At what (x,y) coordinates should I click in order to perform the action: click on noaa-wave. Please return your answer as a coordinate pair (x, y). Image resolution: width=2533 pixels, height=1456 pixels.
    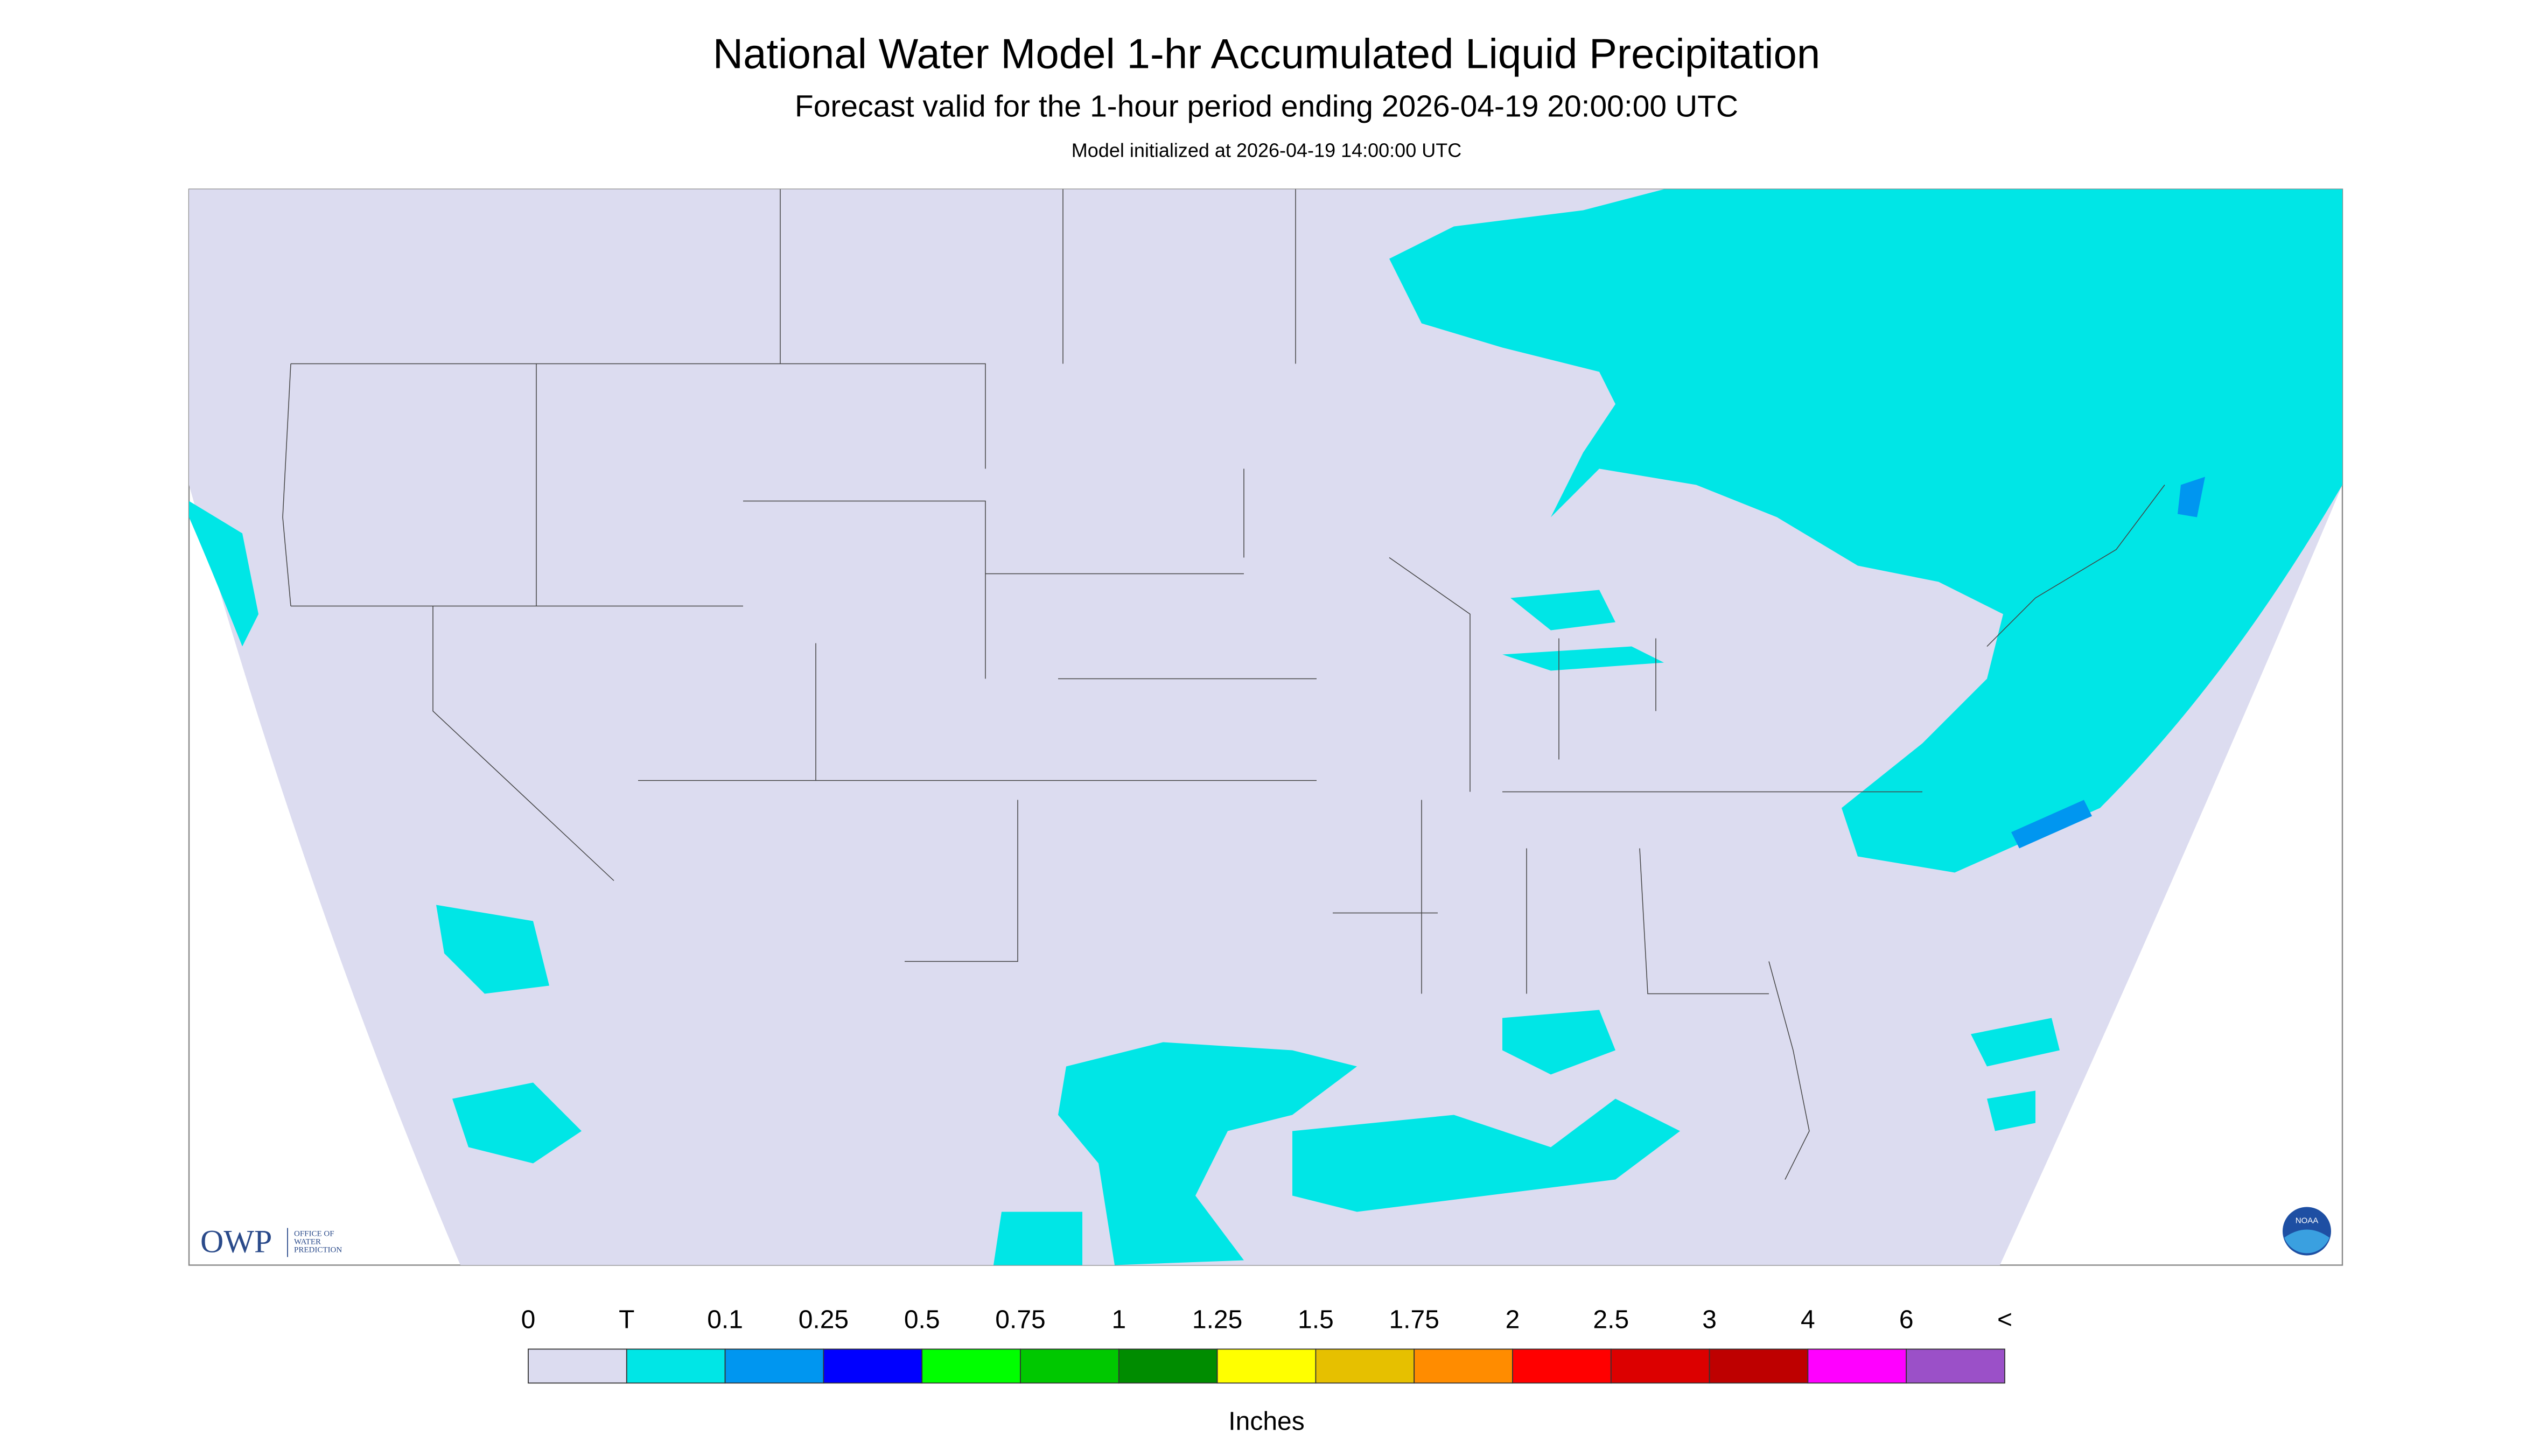
    Looking at the image, I should click on (2306, 1241).